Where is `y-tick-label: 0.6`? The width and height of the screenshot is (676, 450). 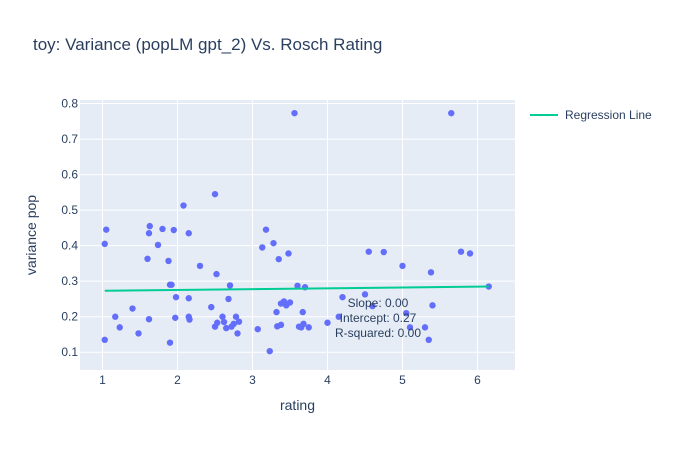 y-tick-label: 0.6 is located at coordinates (69, 175).